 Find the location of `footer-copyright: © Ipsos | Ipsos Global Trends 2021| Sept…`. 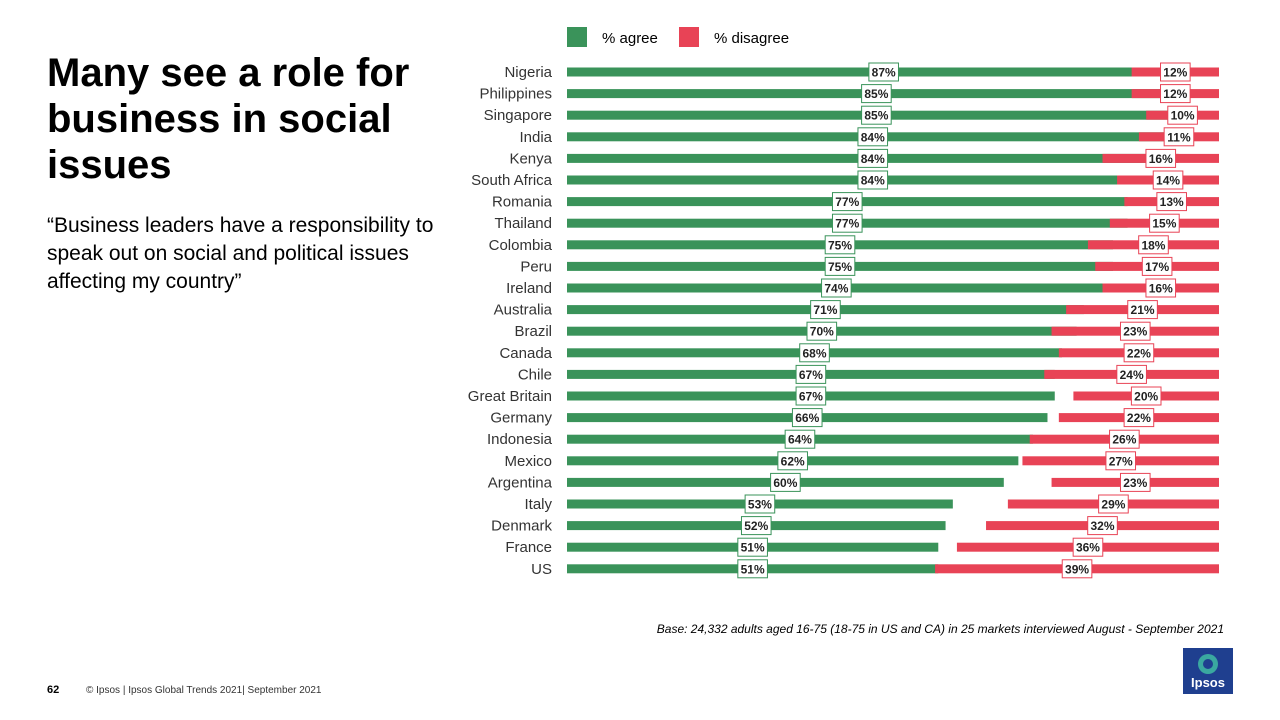

footer-copyright: © Ipsos | Ipsos Global Trends 2021| Sept… is located at coordinates (204, 690).